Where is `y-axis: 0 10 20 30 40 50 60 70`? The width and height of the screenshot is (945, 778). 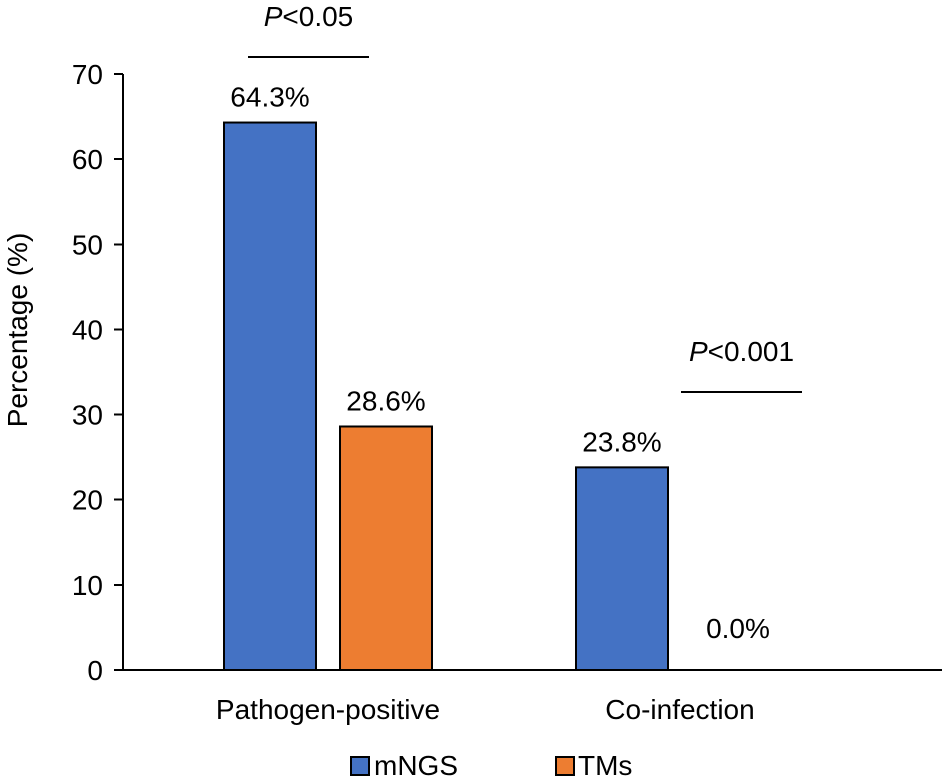
y-axis: 0 10 20 30 40 50 60 70 is located at coordinates (98, 372).